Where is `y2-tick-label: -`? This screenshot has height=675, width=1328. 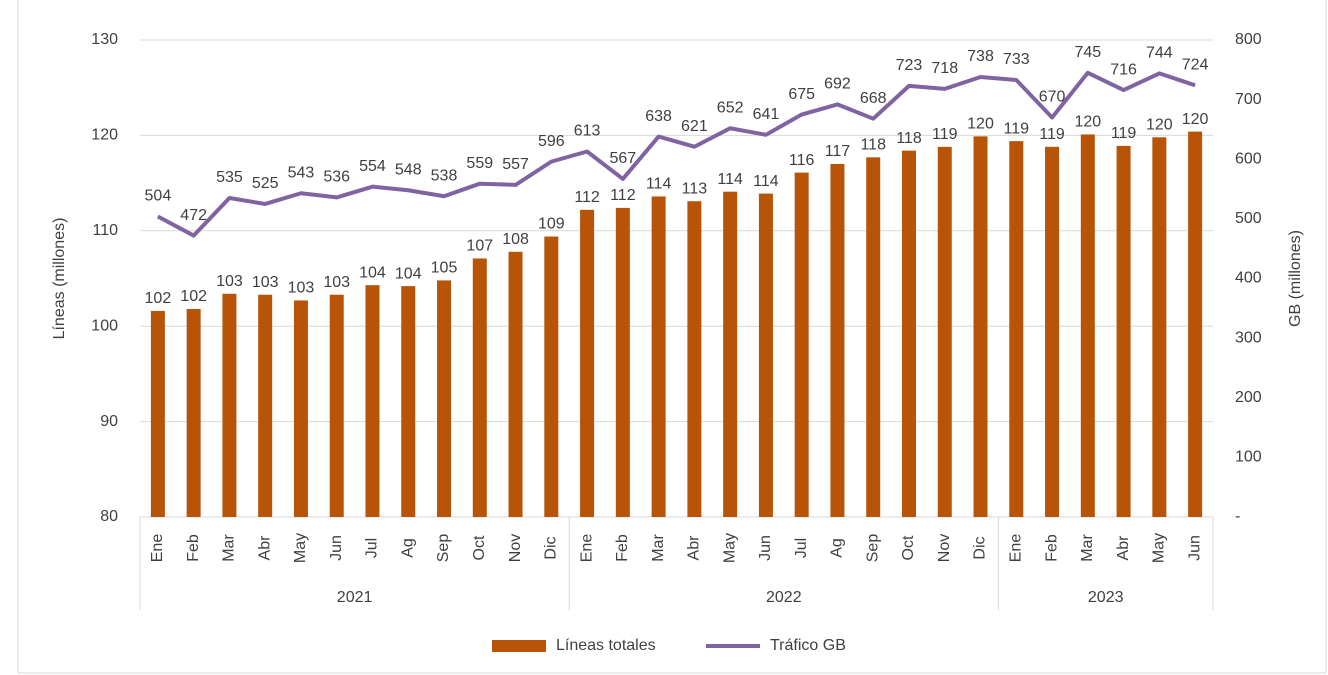
y2-tick-label: - is located at coordinates (1237, 516).